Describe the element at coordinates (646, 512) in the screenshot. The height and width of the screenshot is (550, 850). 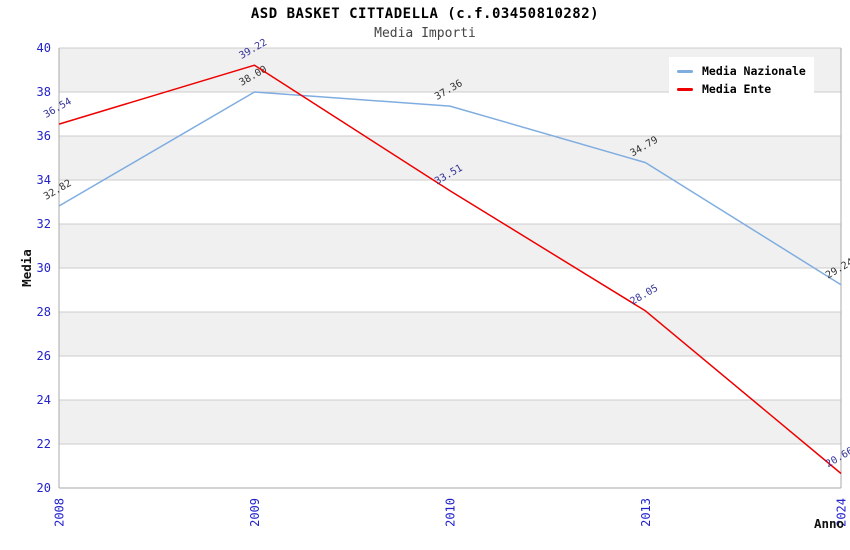
I see `x-tick-label: 2013` at that location.